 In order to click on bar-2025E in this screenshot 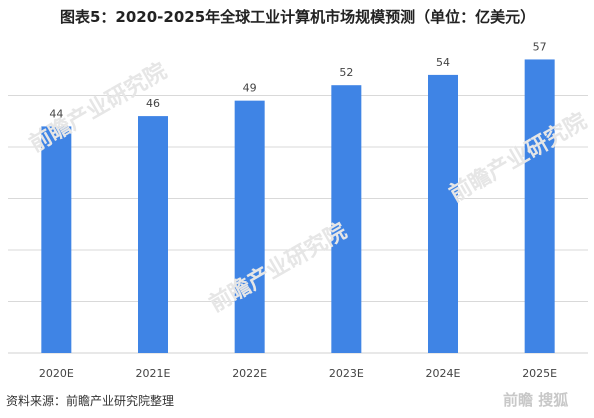, I will do `click(539, 206)`.